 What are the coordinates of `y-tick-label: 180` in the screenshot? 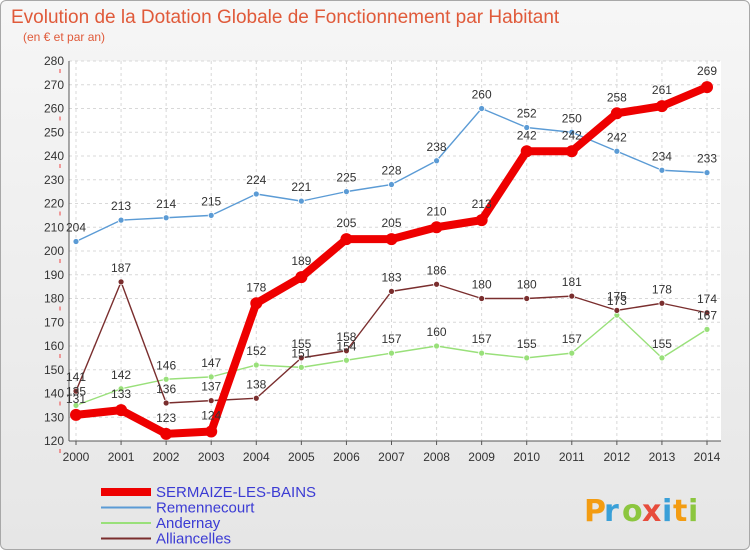 It's located at (54, 299).